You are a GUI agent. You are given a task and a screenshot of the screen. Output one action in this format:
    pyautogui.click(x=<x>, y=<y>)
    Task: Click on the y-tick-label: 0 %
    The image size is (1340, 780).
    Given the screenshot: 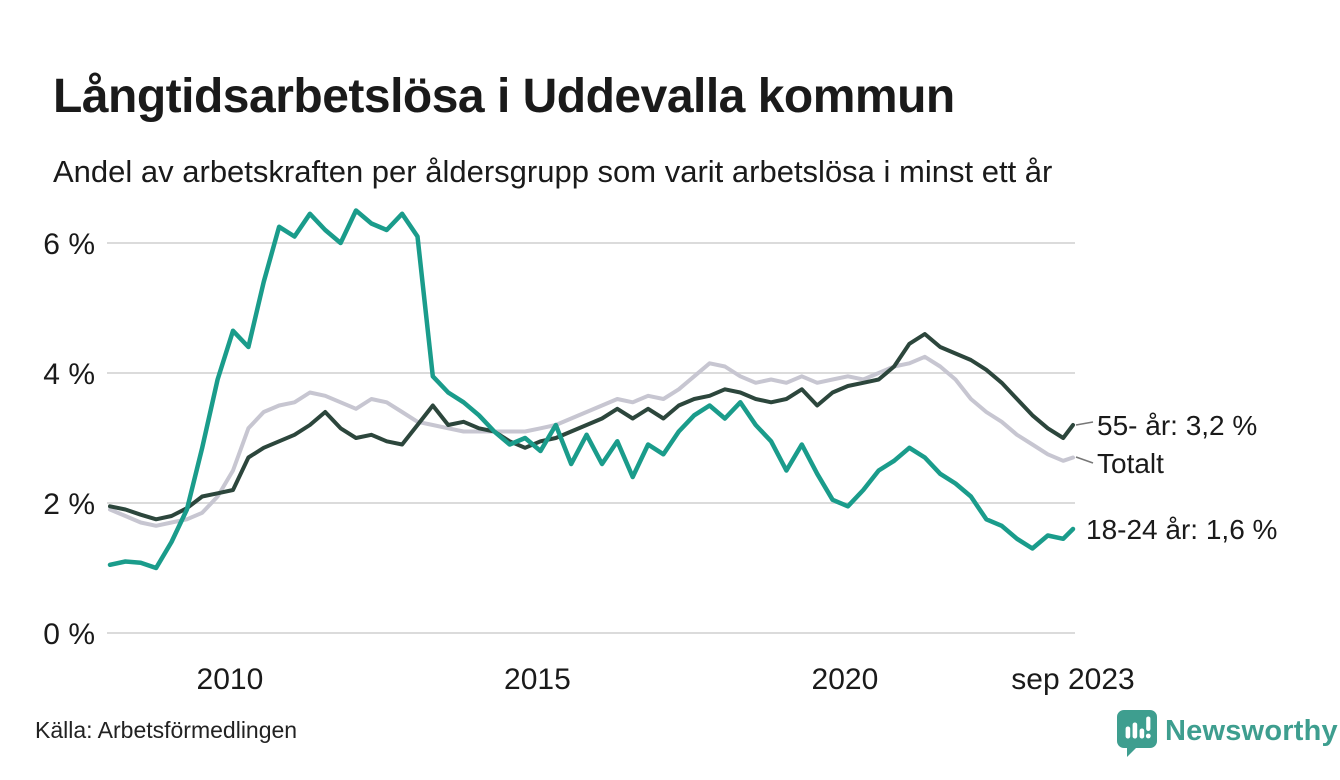 What is the action you would take?
    pyautogui.click(x=69, y=634)
    